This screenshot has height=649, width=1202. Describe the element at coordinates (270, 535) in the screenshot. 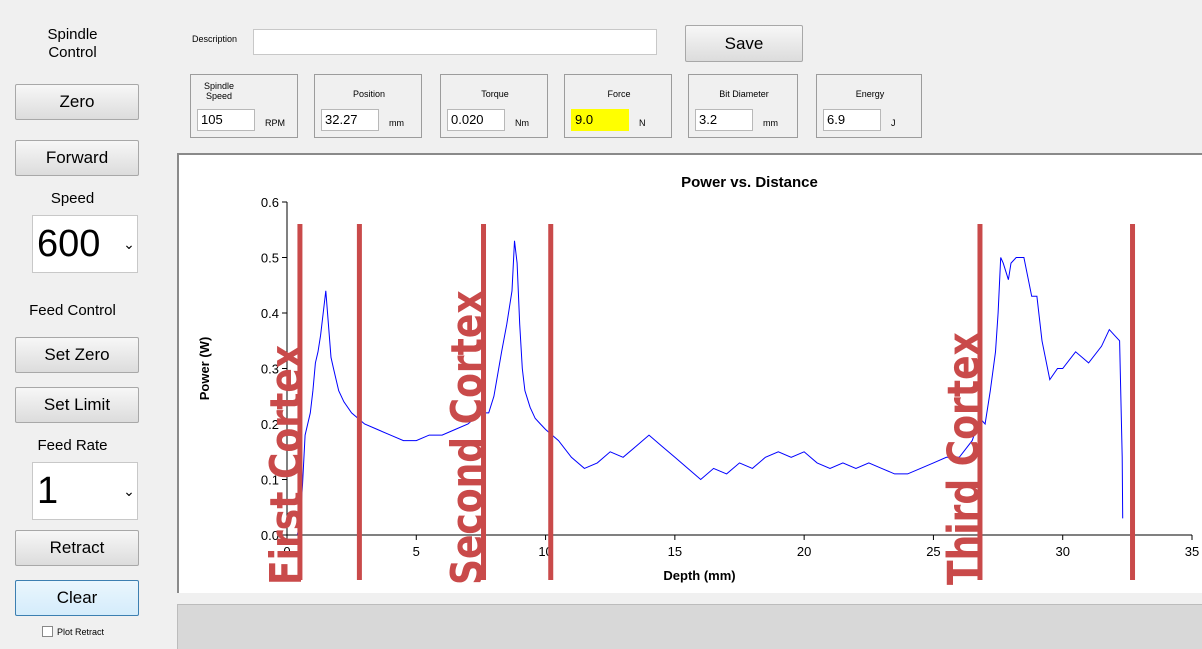

I see `y-tick-label: 0.0` at that location.